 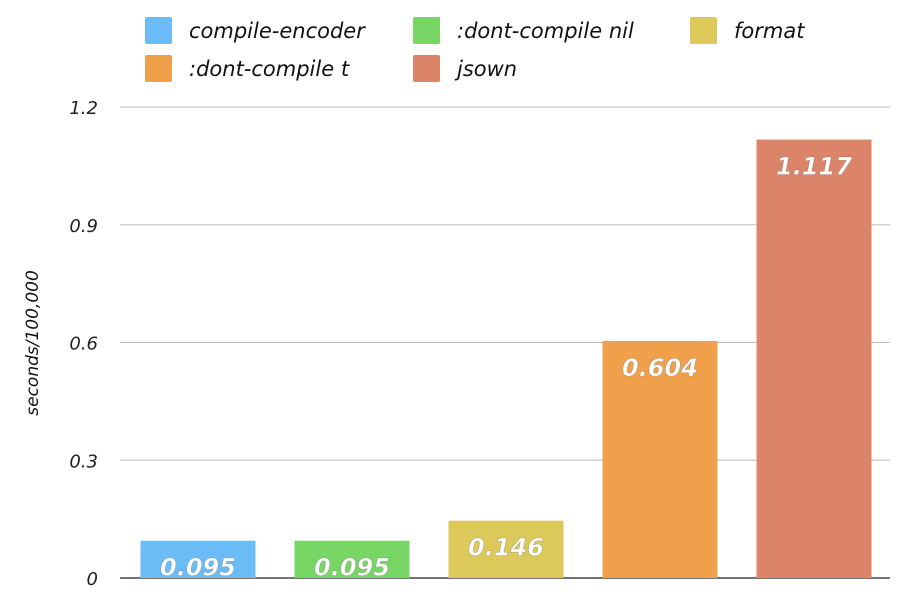 I want to click on y-tick-label: 0, so click(x=92, y=579).